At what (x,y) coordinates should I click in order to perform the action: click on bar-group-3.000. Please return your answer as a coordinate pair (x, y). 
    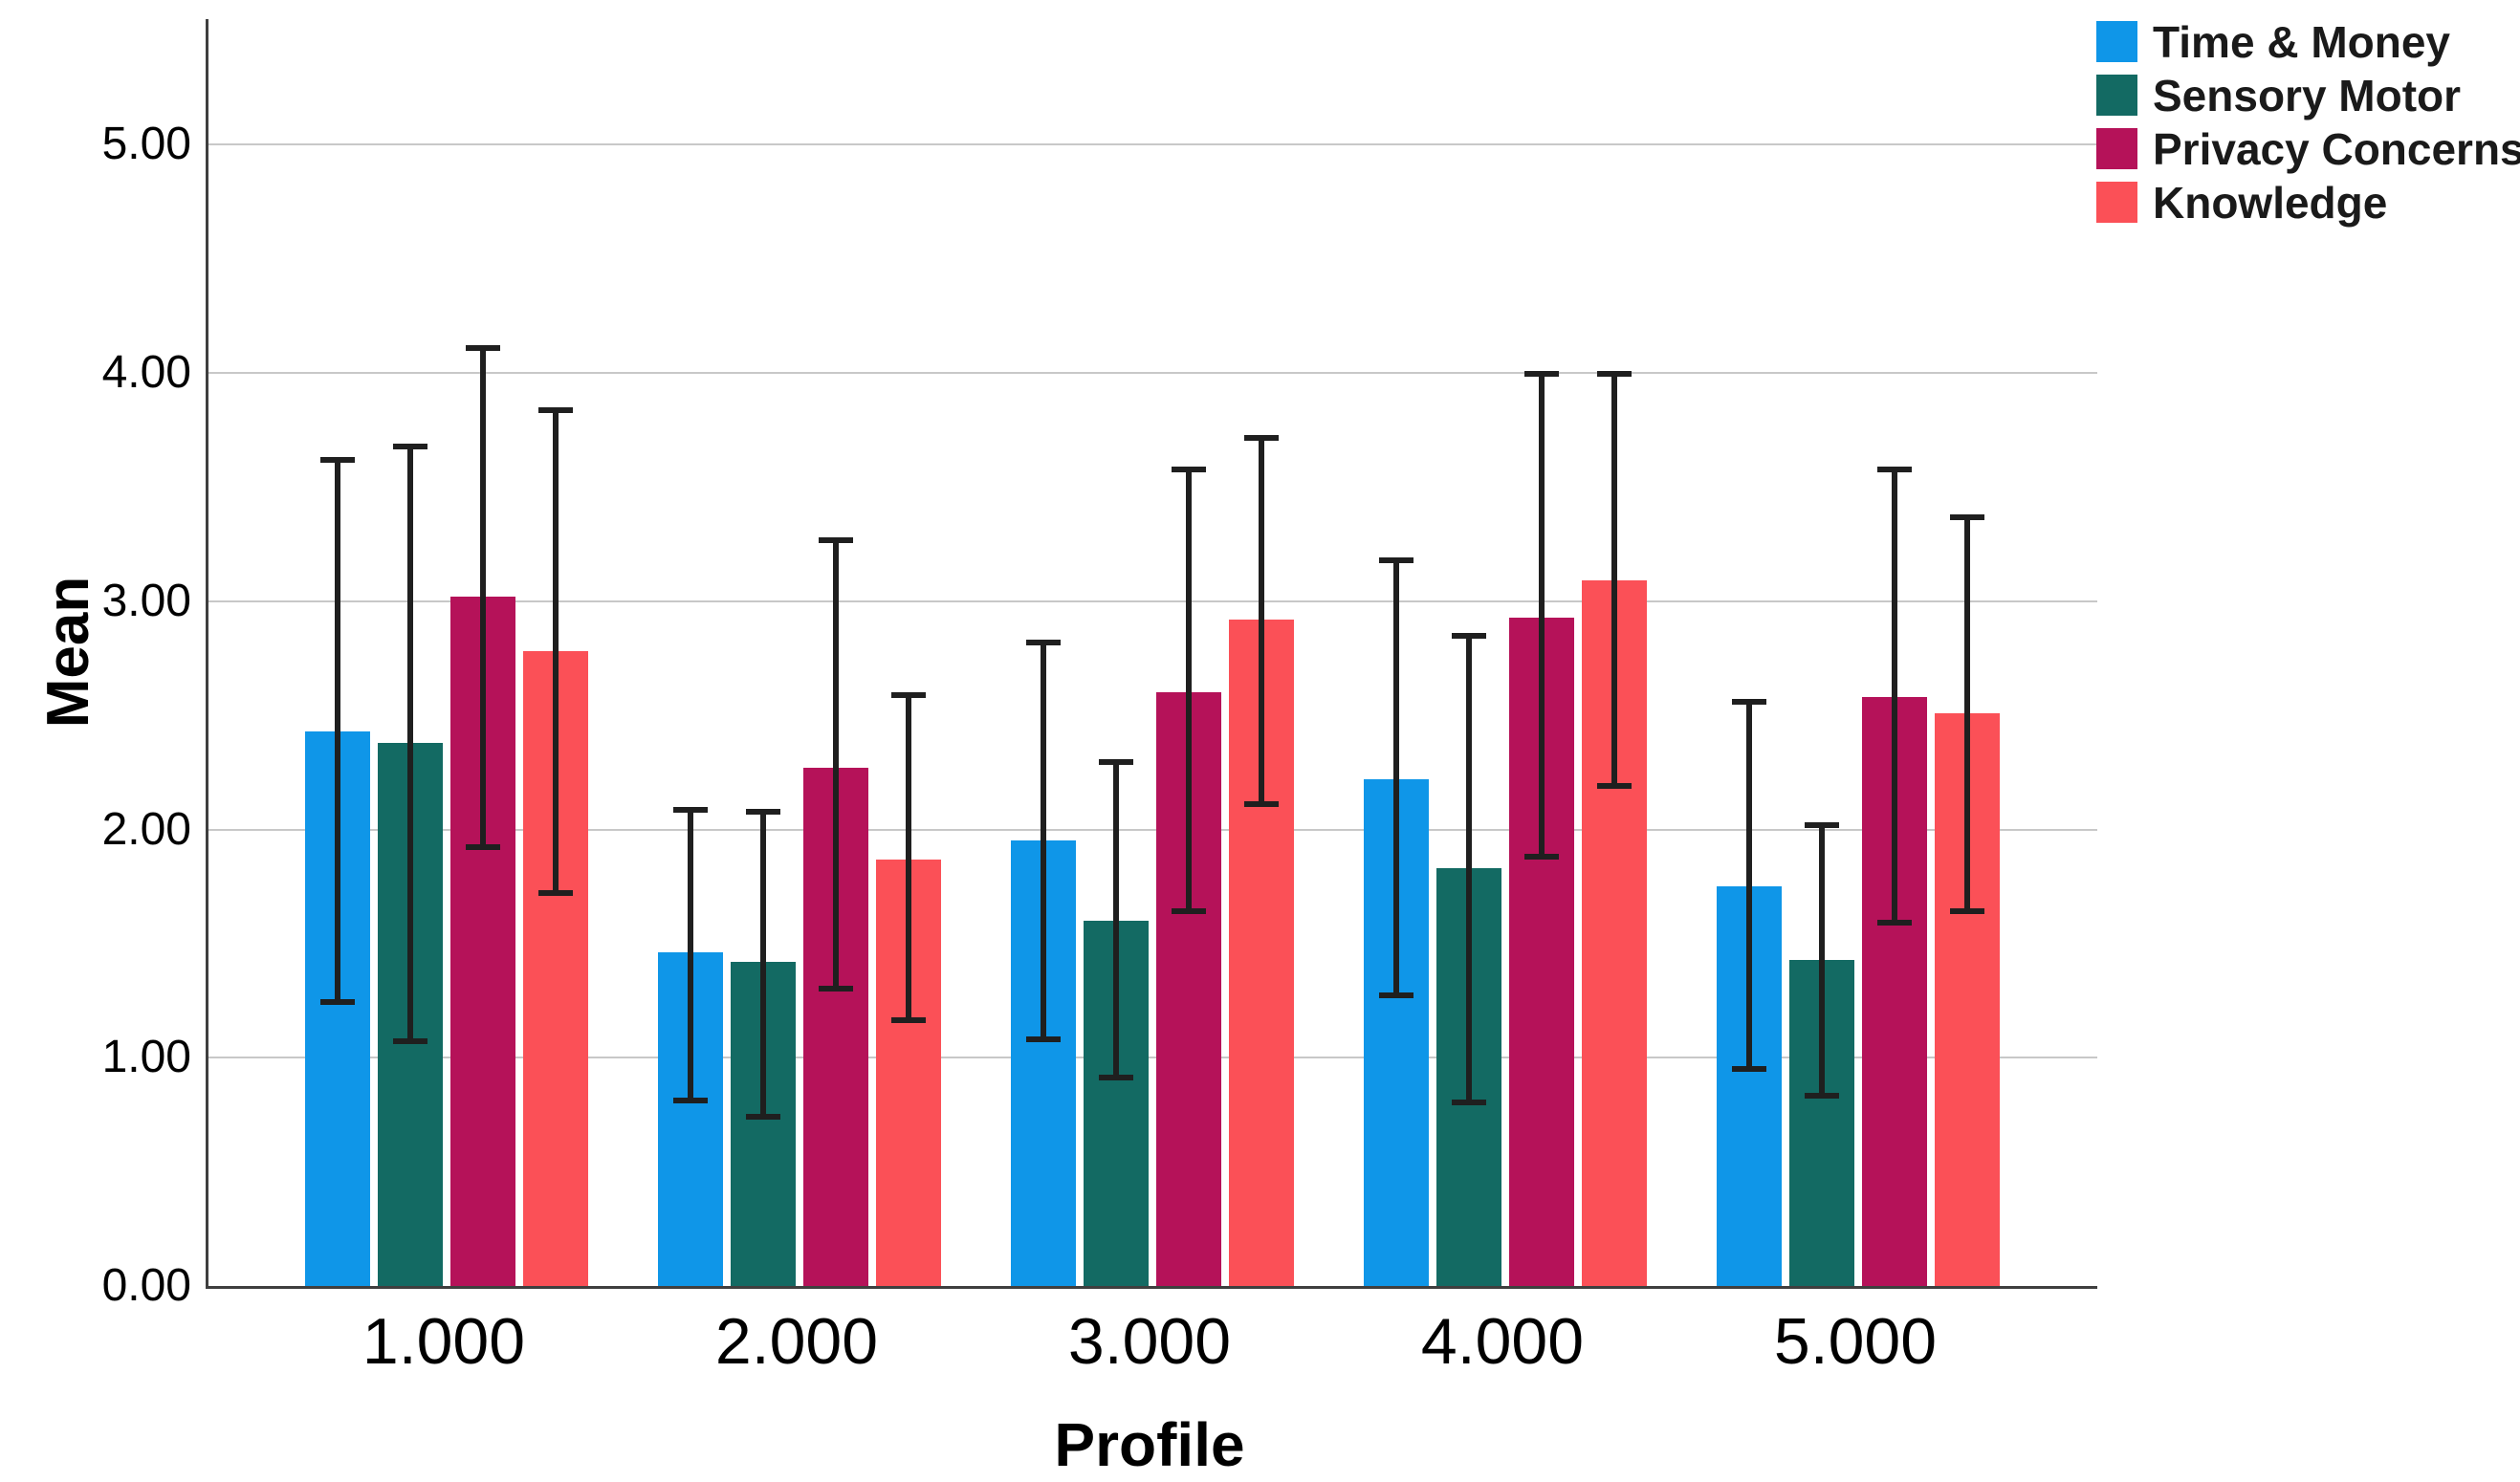
    Looking at the image, I should click on (1152, 652).